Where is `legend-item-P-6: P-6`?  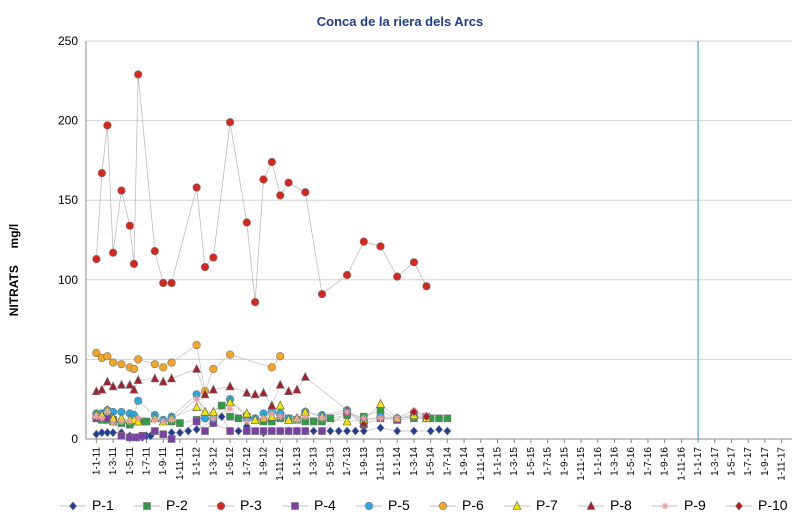
legend-item-P-6: P-6 is located at coordinates (457, 505).